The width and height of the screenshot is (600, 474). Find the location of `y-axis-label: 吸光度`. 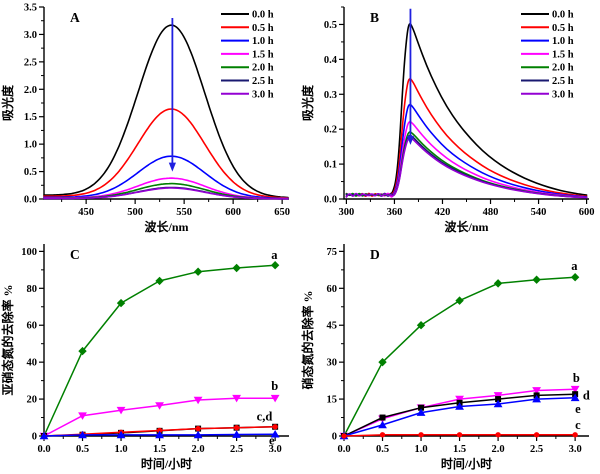

y-axis-label: 吸光度 is located at coordinates (7, 102).